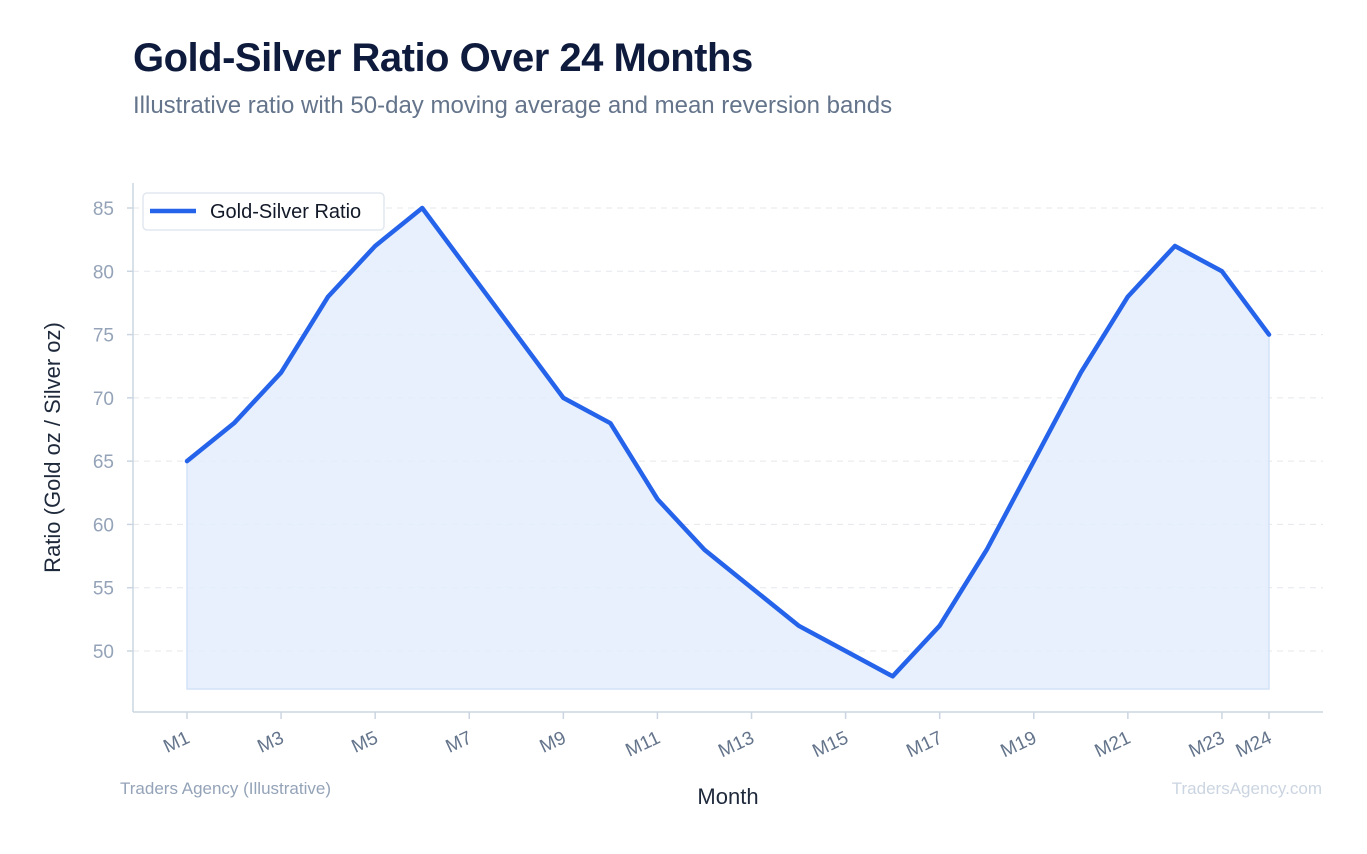  I want to click on data-point-M23, so click(1222, 271).